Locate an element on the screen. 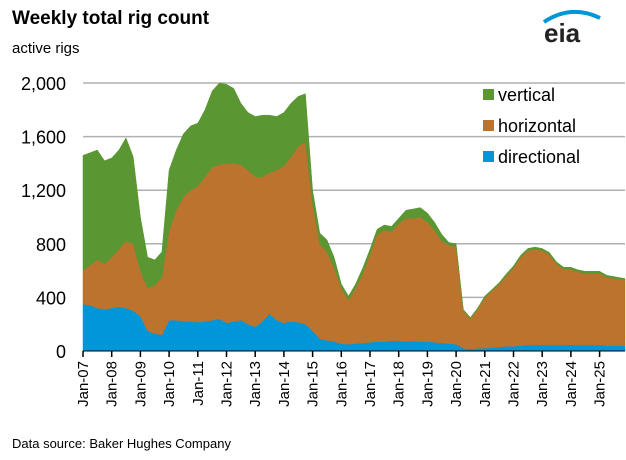 This screenshot has width=626, height=460. x-tick-label: Jan-08 is located at coordinates (112, 384).